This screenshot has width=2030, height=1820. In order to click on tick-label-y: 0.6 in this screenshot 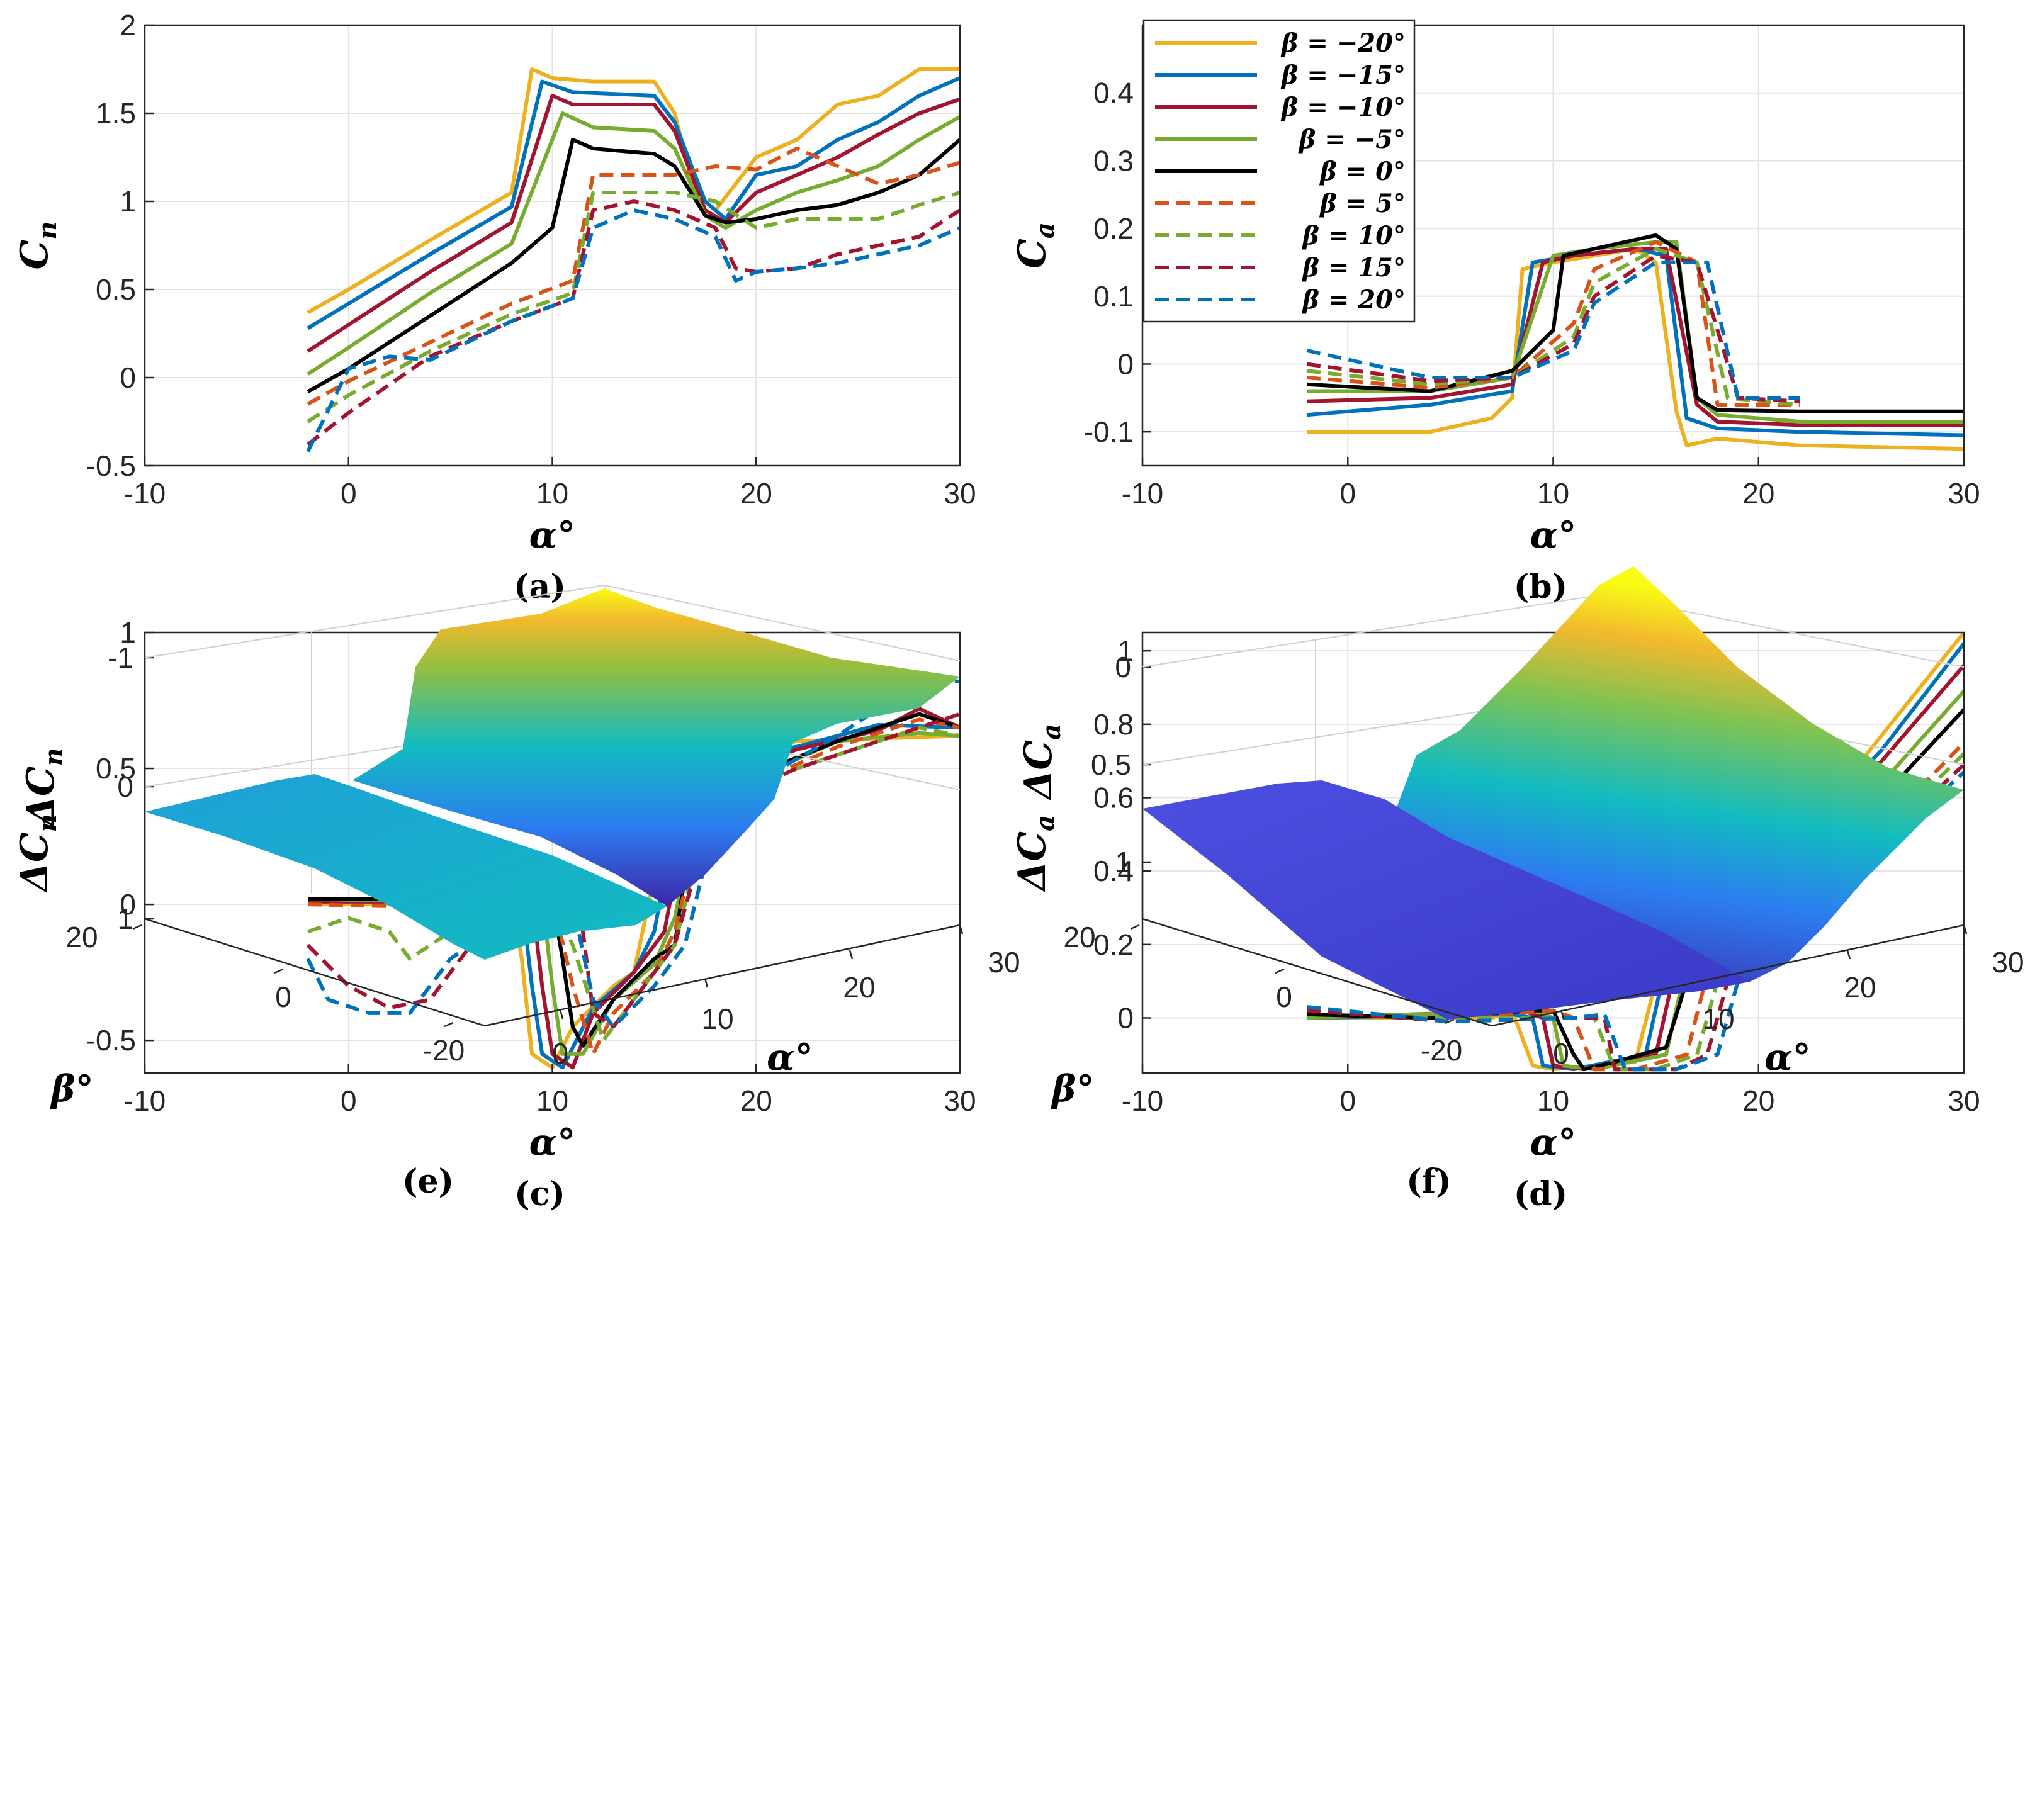, I will do `click(1113, 798)`.